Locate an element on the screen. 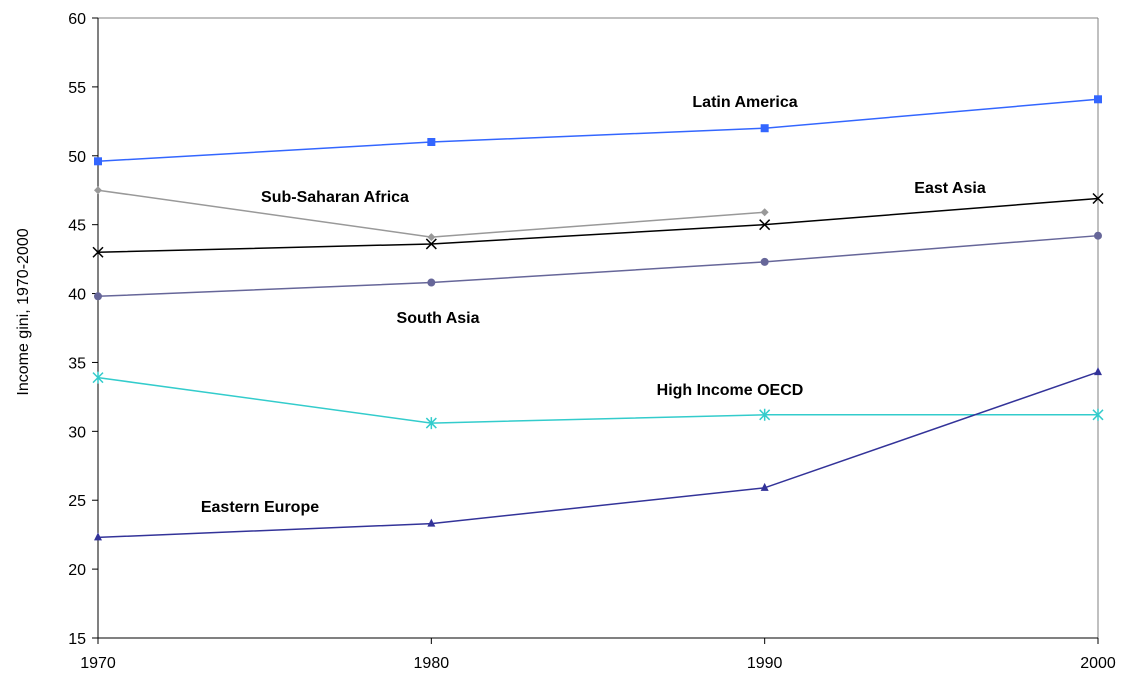 This screenshot has width=1133, height=682. x-tick-label: 1980 is located at coordinates (432, 663).